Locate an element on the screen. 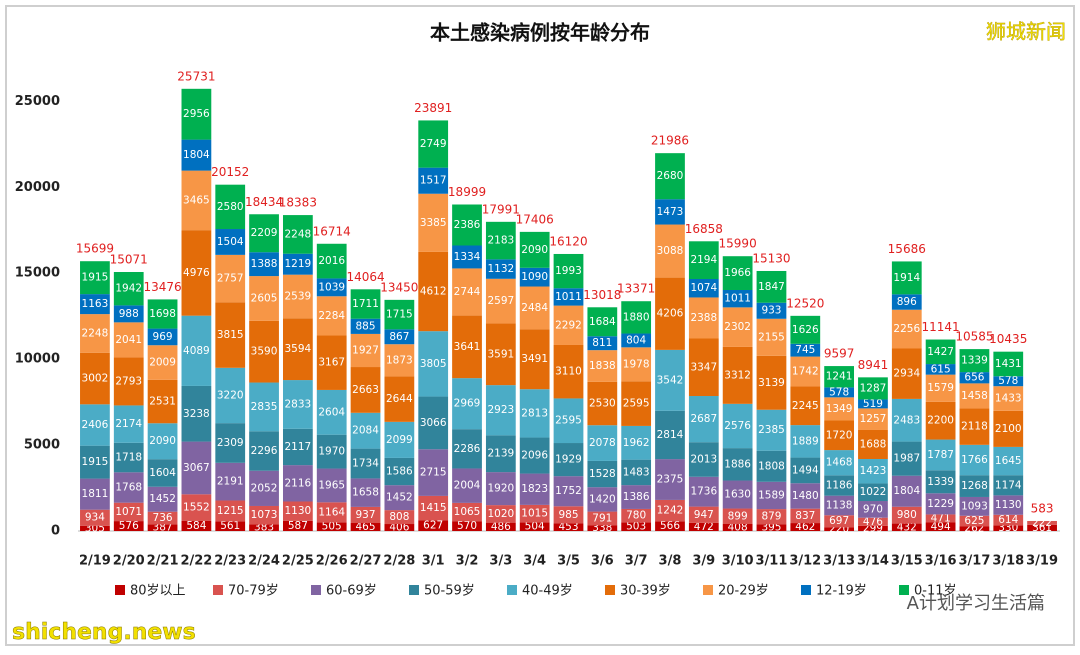 This screenshot has height=655, width=1080. segment-label: 2200 is located at coordinates (940, 421).